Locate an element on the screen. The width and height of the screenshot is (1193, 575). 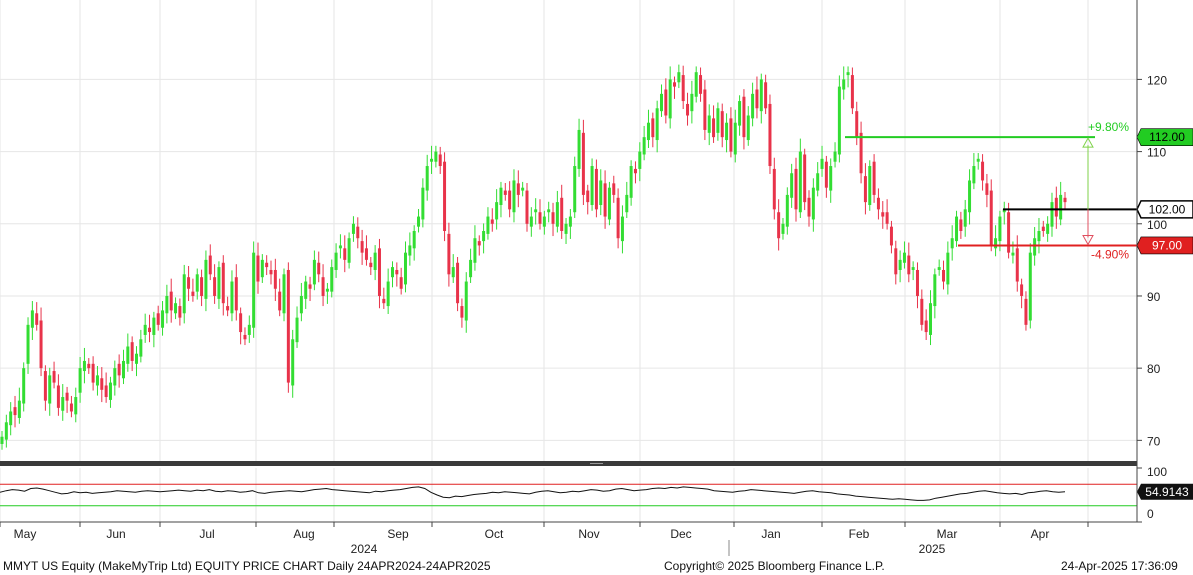
price-label-box is located at coordinates (1164, 209).